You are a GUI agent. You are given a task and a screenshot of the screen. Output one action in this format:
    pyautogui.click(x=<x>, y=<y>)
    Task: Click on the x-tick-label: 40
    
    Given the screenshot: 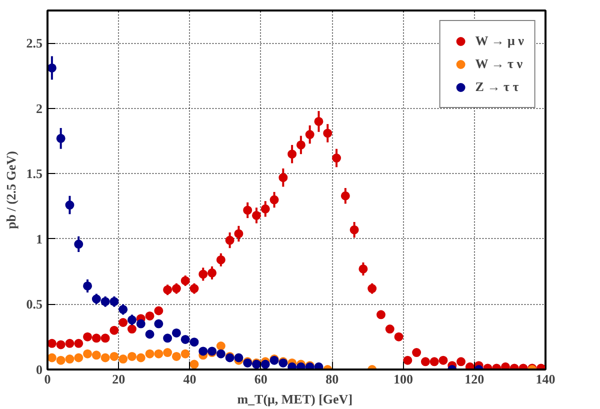 What is the action you would take?
    pyautogui.click(x=189, y=379)
    